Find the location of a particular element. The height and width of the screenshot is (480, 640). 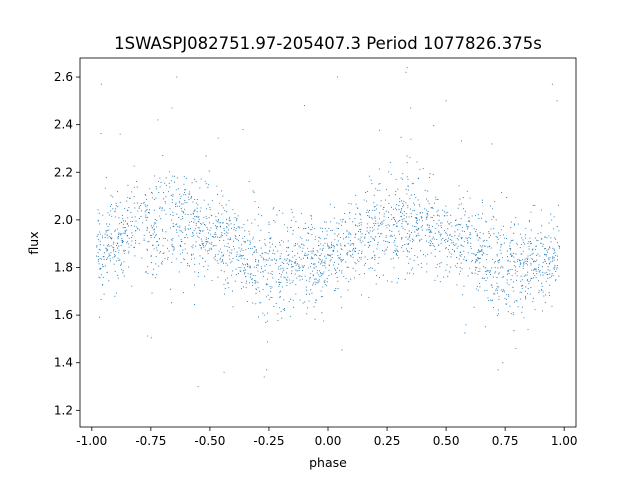

x-tick-label: -0.75 is located at coordinates (150, 441).